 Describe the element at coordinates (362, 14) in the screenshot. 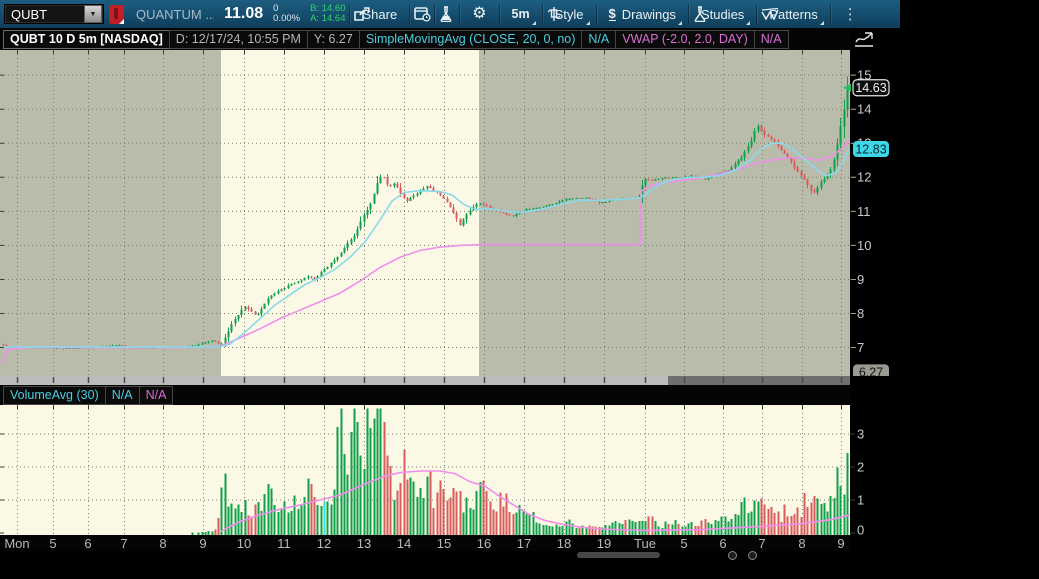

I see `share-icon` at that location.